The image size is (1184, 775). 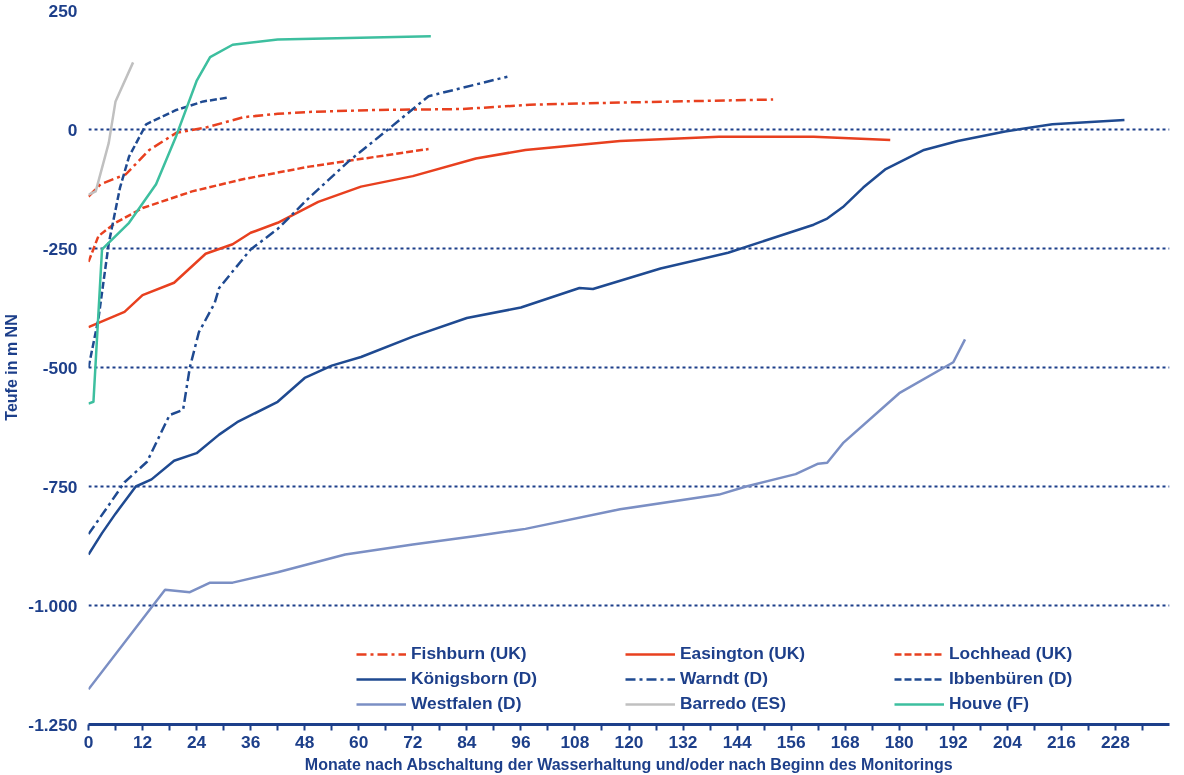 I want to click on legend-label: Westfalen (D), so click(x=467, y=703).